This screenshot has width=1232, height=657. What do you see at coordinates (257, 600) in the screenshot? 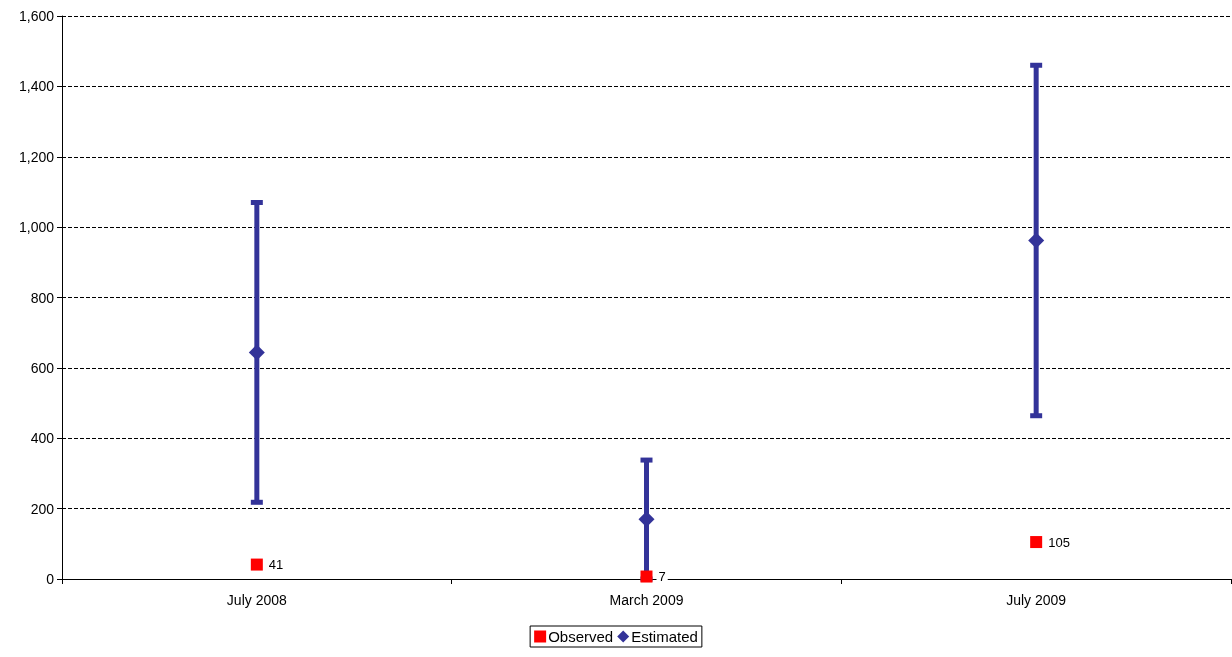
I see `x-tick-label: July 2008` at bounding box center [257, 600].